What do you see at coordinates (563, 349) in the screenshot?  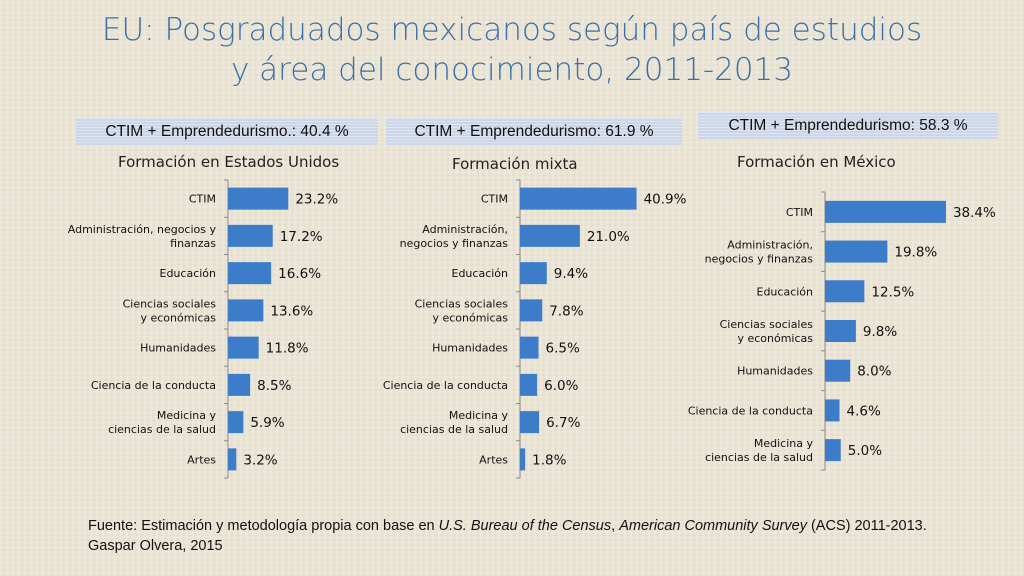 I see `bar-value-label: 6.5%` at bounding box center [563, 349].